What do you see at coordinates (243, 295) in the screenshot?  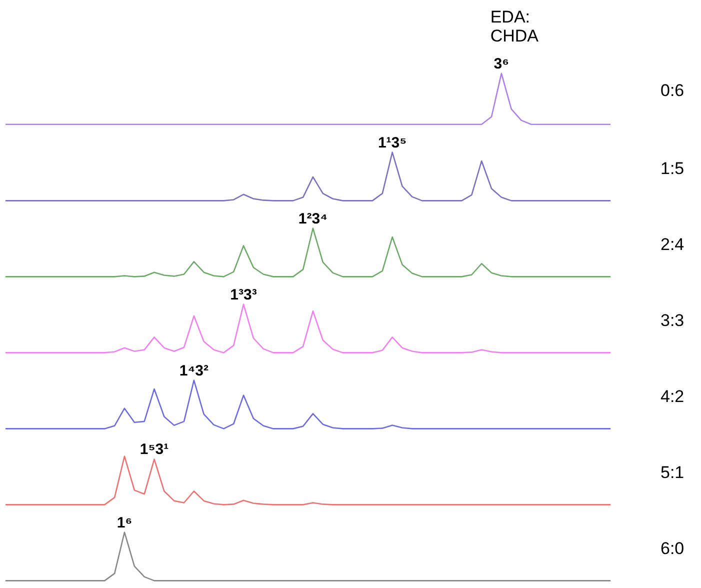 I see `annotation: 1³3³` at bounding box center [243, 295].